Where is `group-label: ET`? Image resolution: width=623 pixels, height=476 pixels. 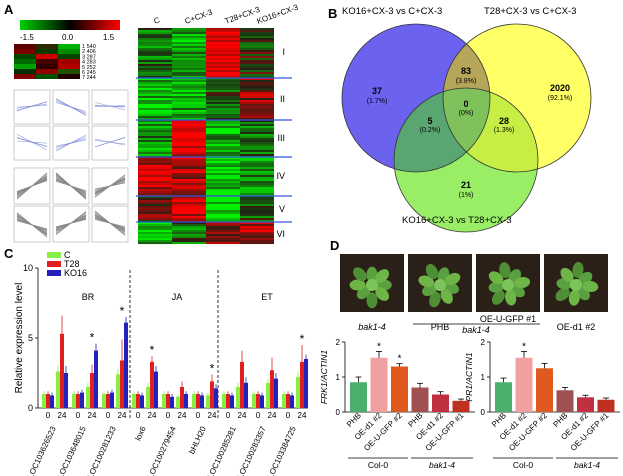 group-label: ET is located at coordinates (267, 297).